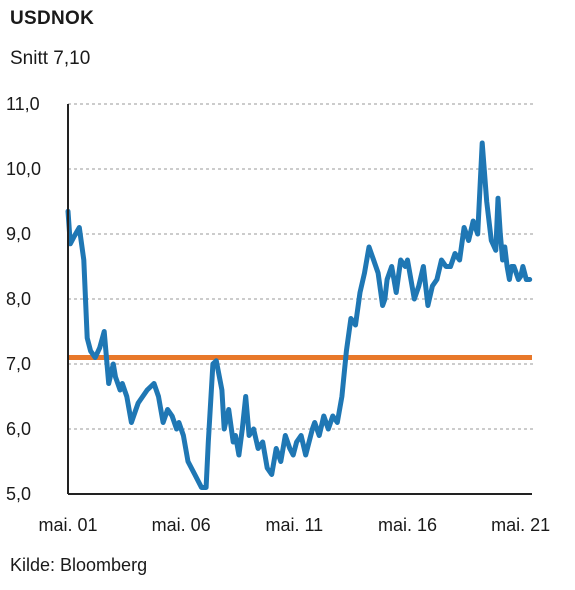 The image size is (575, 590). What do you see at coordinates (23, 104) in the screenshot?
I see `y-tick-label: 11,0` at bounding box center [23, 104].